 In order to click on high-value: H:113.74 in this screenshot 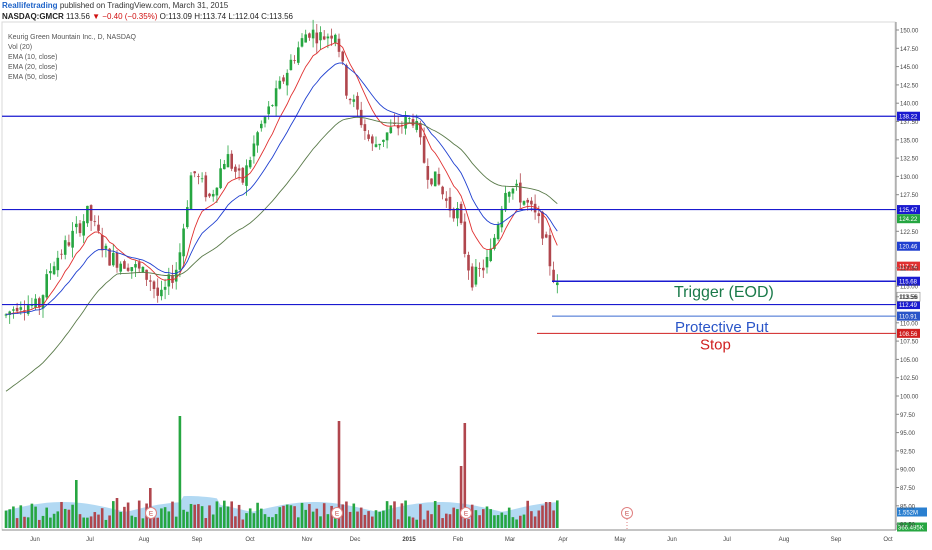, I will do `click(210, 16)`.